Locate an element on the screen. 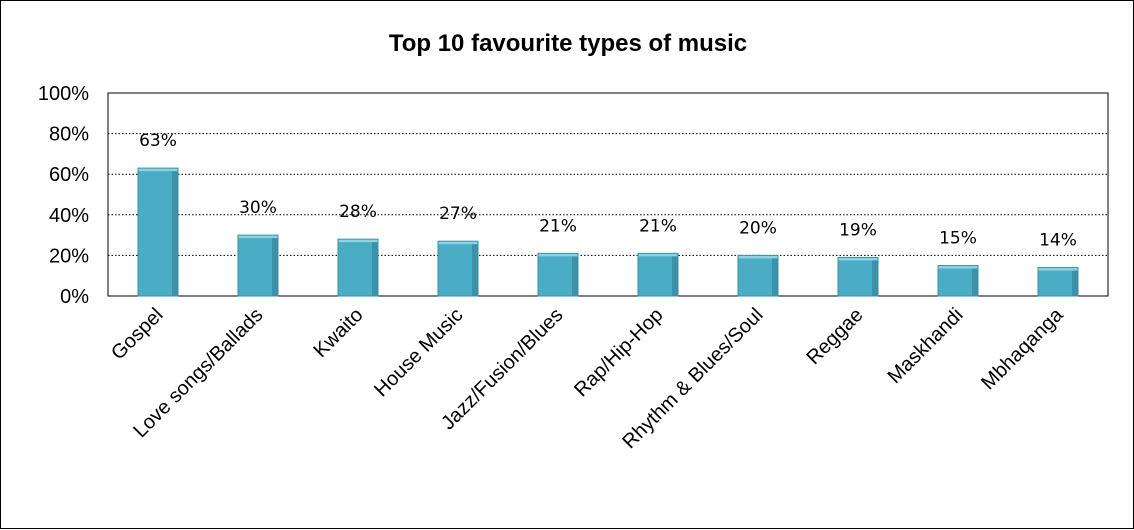 This screenshot has width=1134, height=530. y-tick-label: 20% is located at coordinates (69, 256).